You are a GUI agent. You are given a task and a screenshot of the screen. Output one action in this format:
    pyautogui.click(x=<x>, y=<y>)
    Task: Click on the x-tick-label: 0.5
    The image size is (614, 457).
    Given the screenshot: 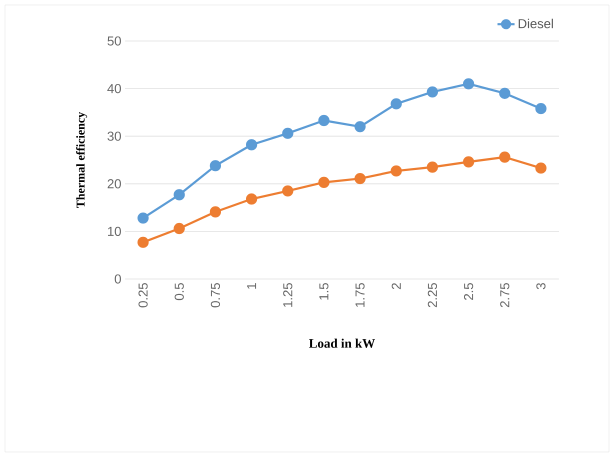 What is the action you would take?
    pyautogui.click(x=179, y=291)
    